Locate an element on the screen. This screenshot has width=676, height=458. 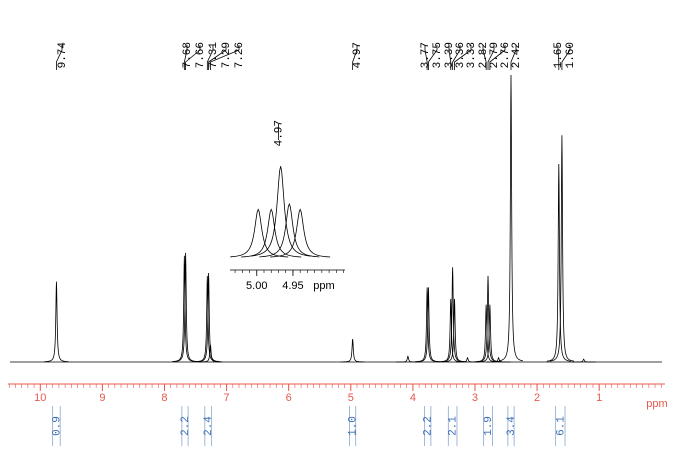
x-tick-label: 7 is located at coordinates (227, 398).